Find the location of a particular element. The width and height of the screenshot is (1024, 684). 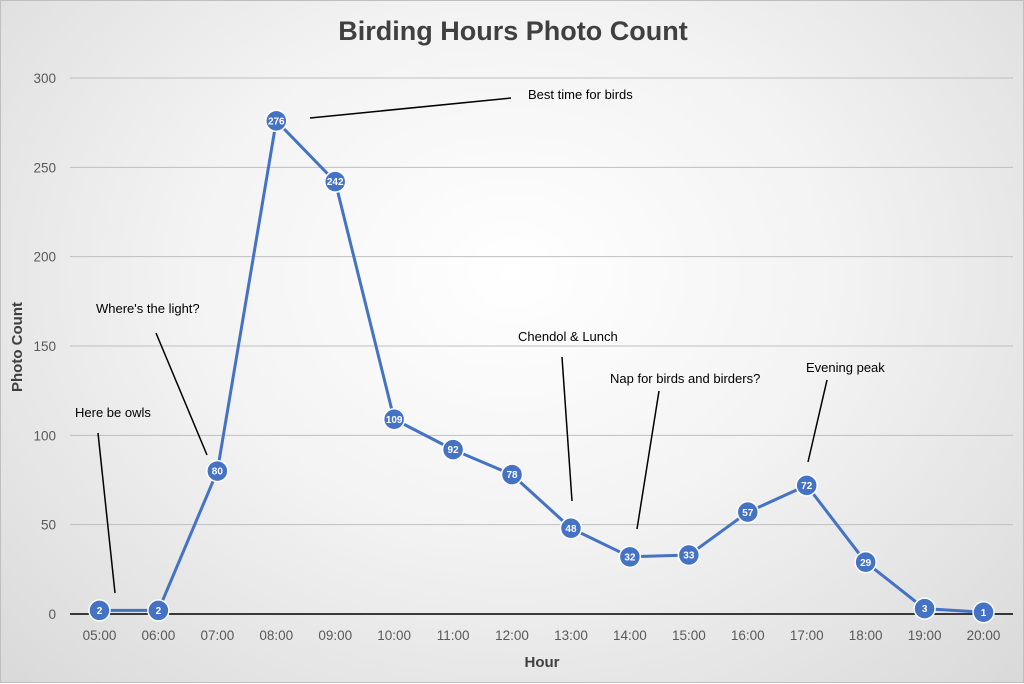

x-tick-label: 13:00 is located at coordinates (571, 635).